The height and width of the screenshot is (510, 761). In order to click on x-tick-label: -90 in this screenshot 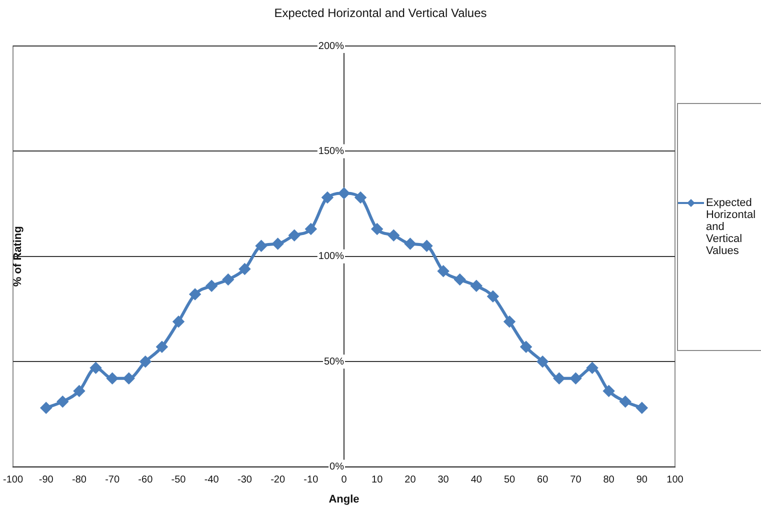, I will do `click(46, 480)`.